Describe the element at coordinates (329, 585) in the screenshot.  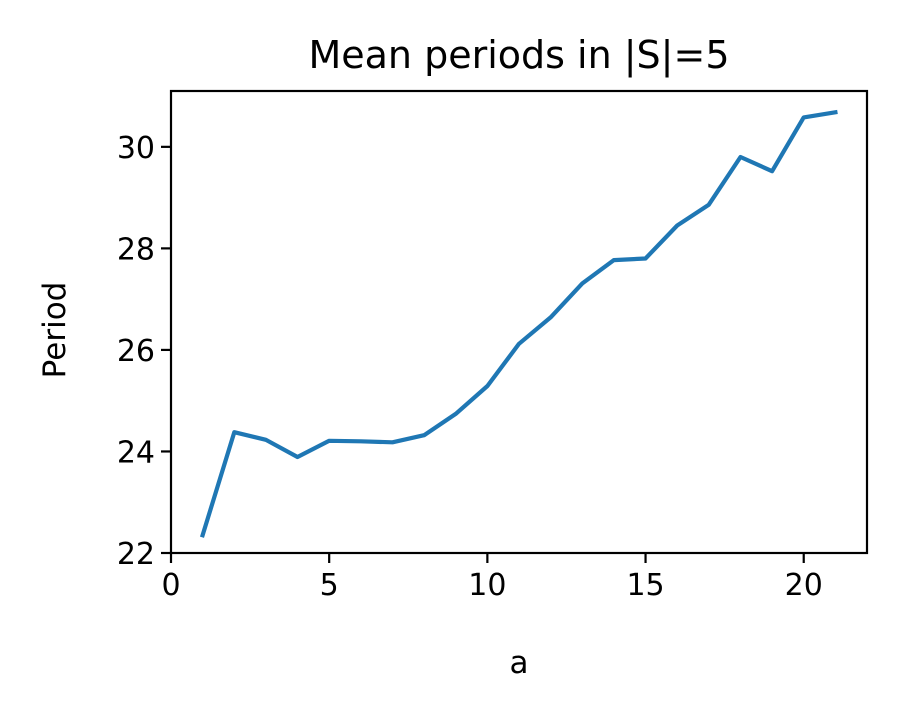
I see `x-tick-label: 5` at that location.